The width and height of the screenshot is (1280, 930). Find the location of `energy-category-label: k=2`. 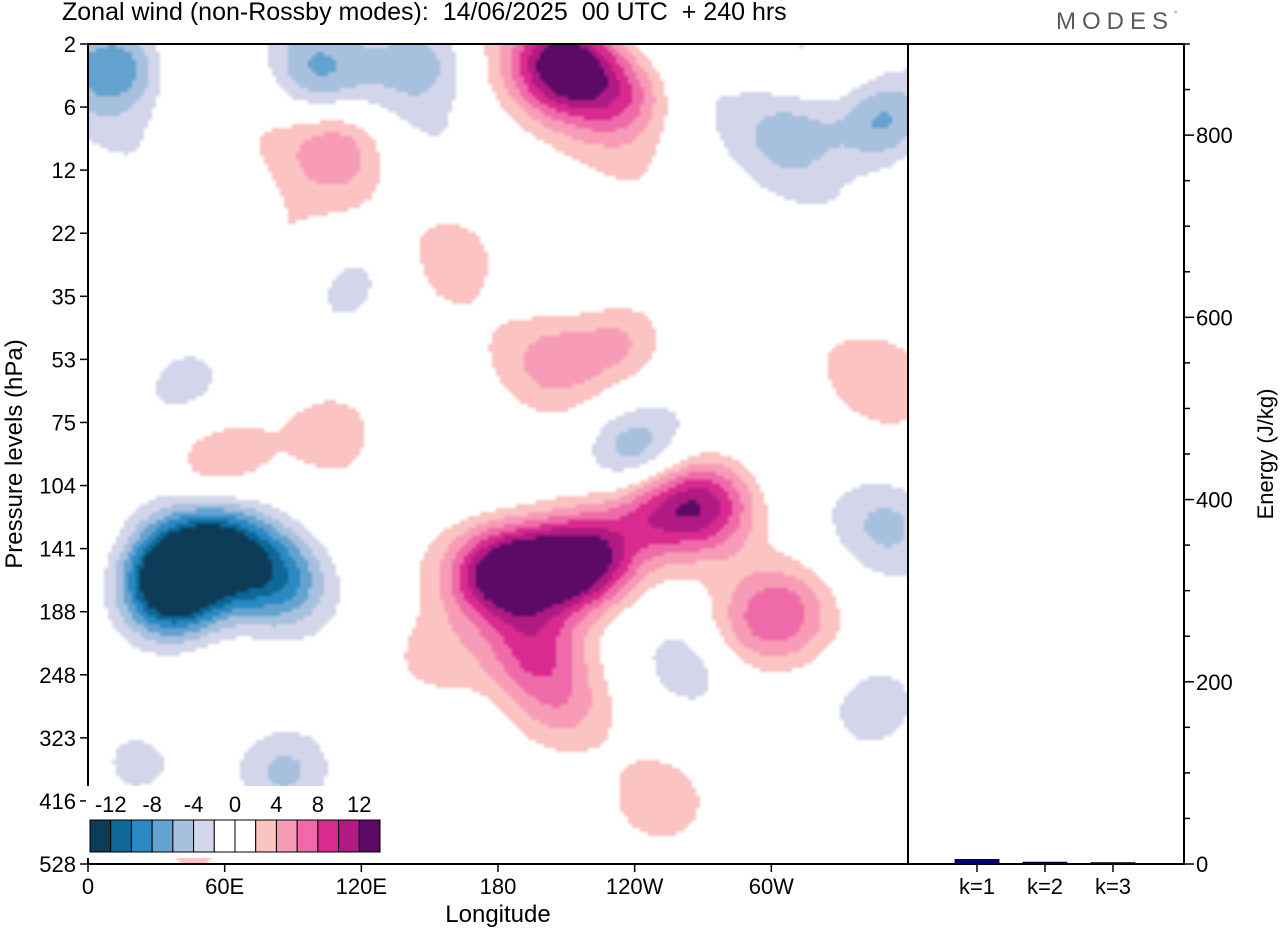

energy-category-label: k=2 is located at coordinates (1045, 886).